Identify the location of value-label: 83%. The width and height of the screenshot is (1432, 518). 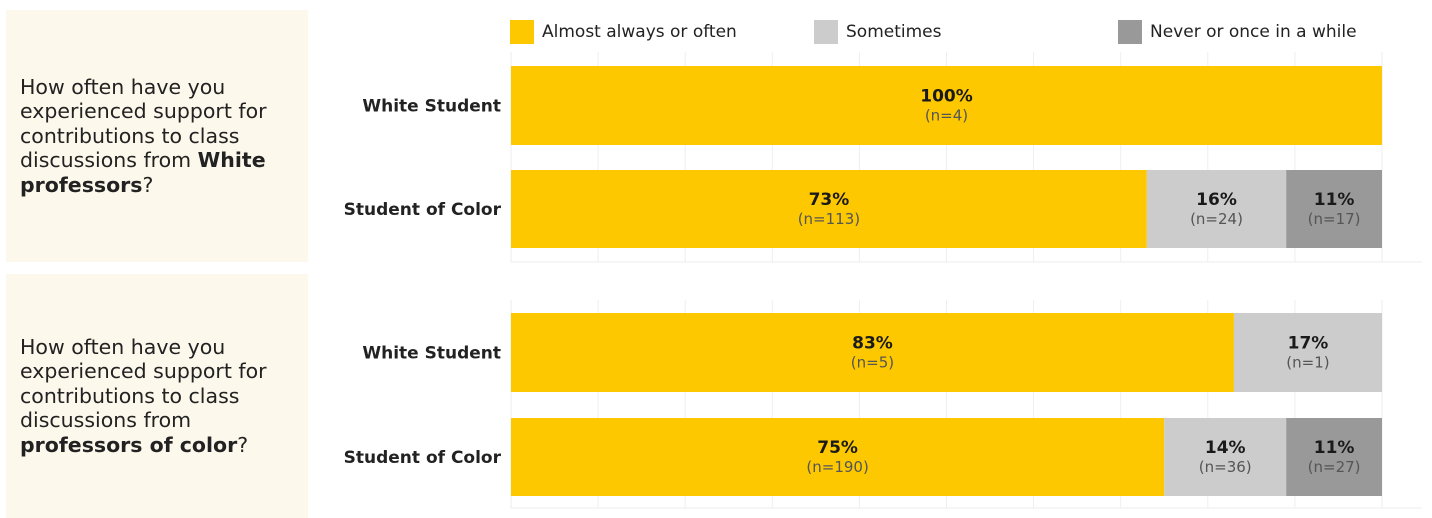
(872, 344).